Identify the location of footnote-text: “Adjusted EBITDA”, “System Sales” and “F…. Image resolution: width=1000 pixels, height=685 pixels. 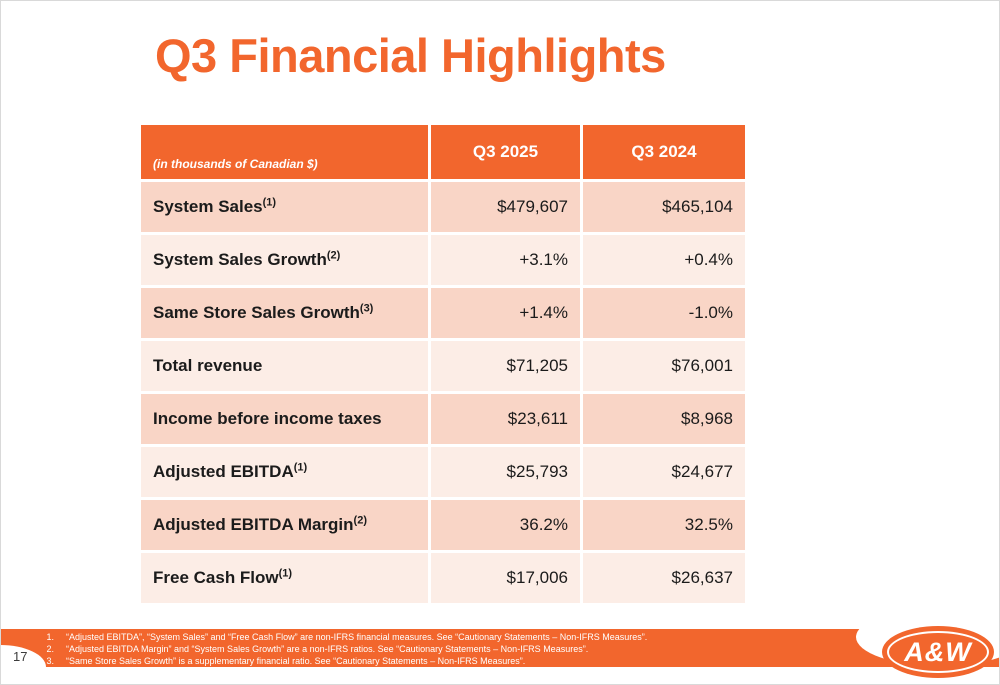
(357, 637).